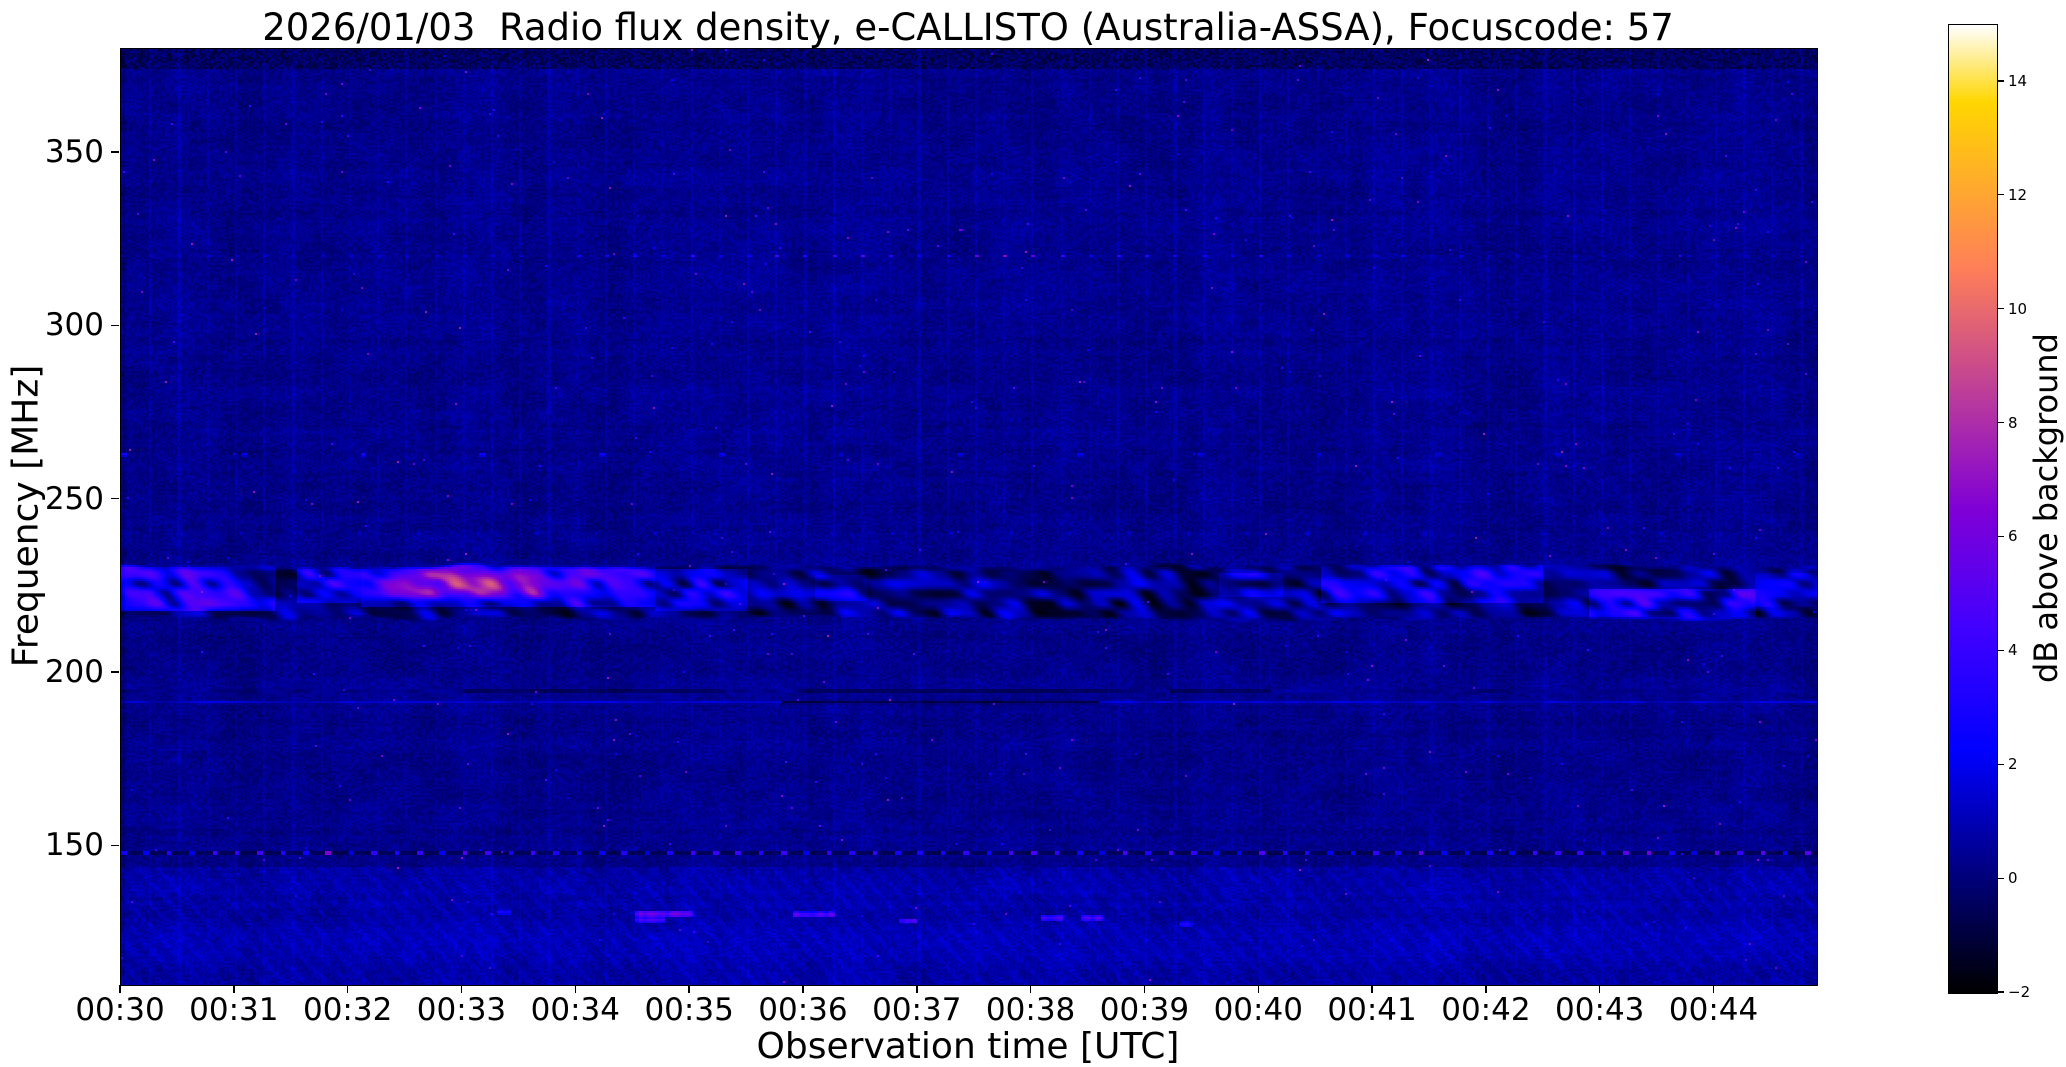 Image resolution: width=2066 pixels, height=1067 pixels. I want to click on x-tick-label: 00:39, so click(1144, 1010).